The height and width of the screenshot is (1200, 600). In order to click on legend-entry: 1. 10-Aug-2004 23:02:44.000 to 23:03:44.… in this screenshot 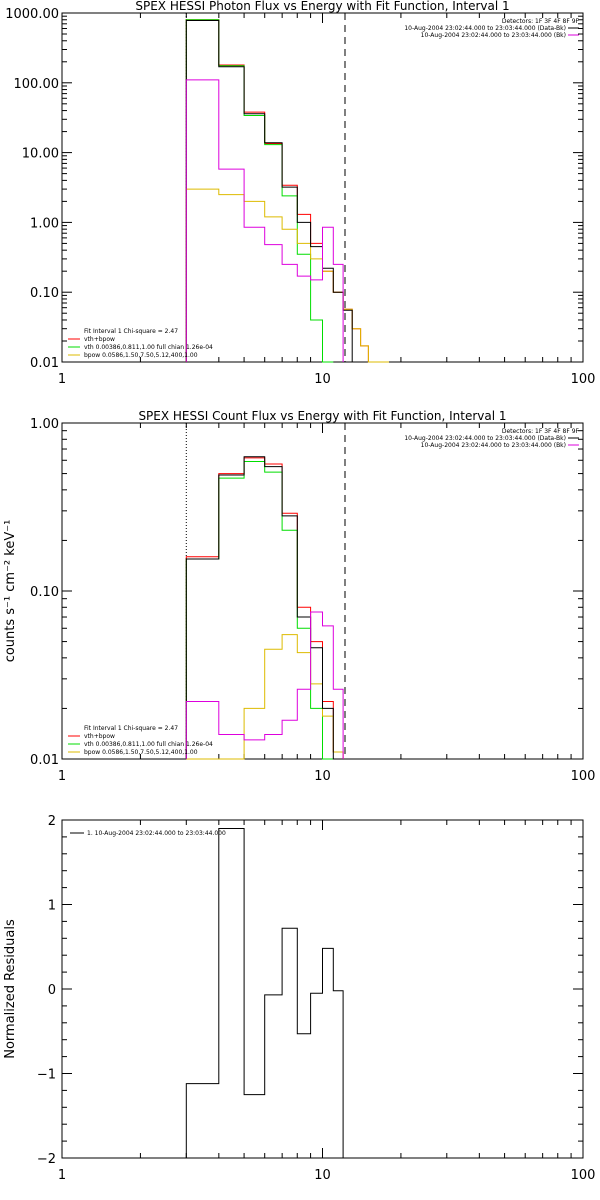, I will do `click(156, 833)`.